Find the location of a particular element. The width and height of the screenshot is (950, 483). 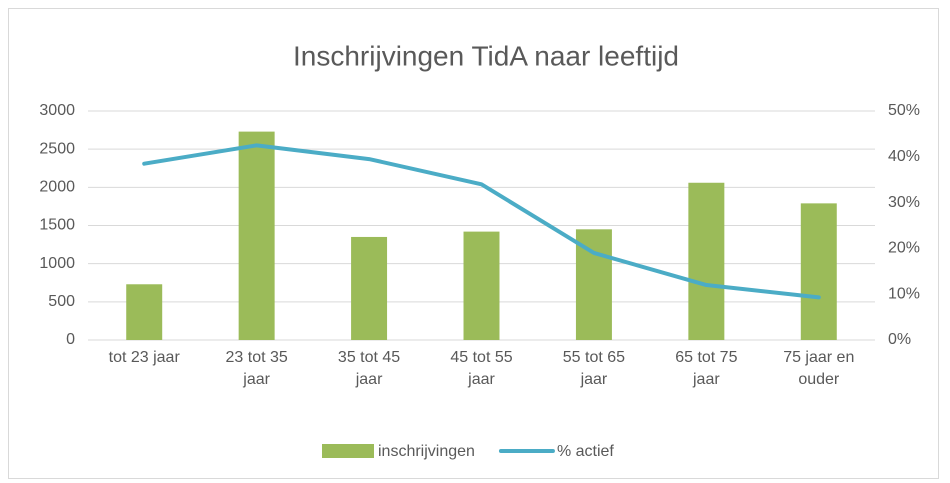

x-tick-label: tot 23 jaar is located at coordinates (144, 357).